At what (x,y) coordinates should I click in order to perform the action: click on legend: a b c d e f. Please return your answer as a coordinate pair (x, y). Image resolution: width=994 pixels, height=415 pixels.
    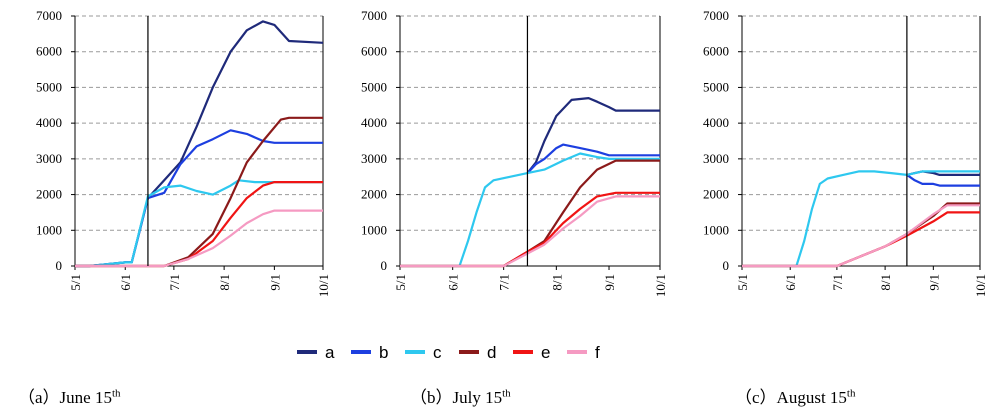
    Looking at the image, I should click on (448, 352).